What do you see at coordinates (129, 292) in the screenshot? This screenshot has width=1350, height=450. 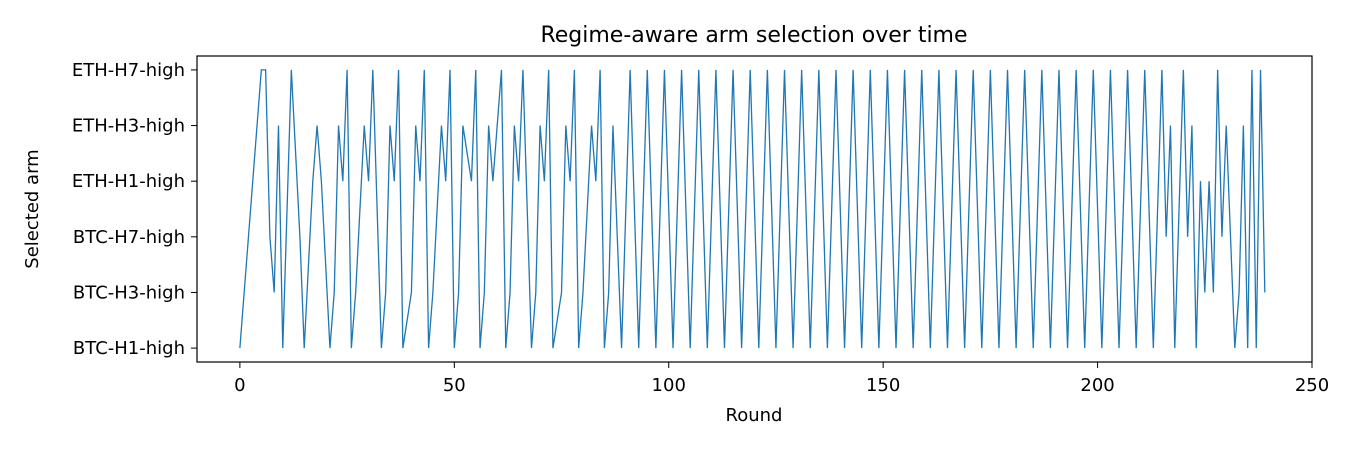 I see `y-tick-label: BTC-H3-high` at bounding box center [129, 292].